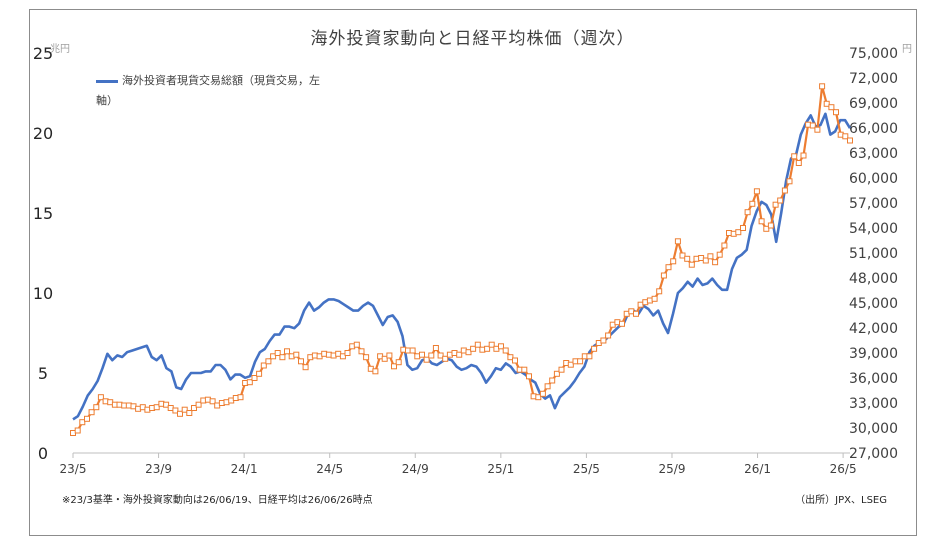 The height and width of the screenshot is (548, 945). What do you see at coordinates (217, 500) in the screenshot?
I see `footnote: ※23/3基準・海外投資家動向は26/06/19、日経平均は26/06/26時点` at bounding box center [217, 500].